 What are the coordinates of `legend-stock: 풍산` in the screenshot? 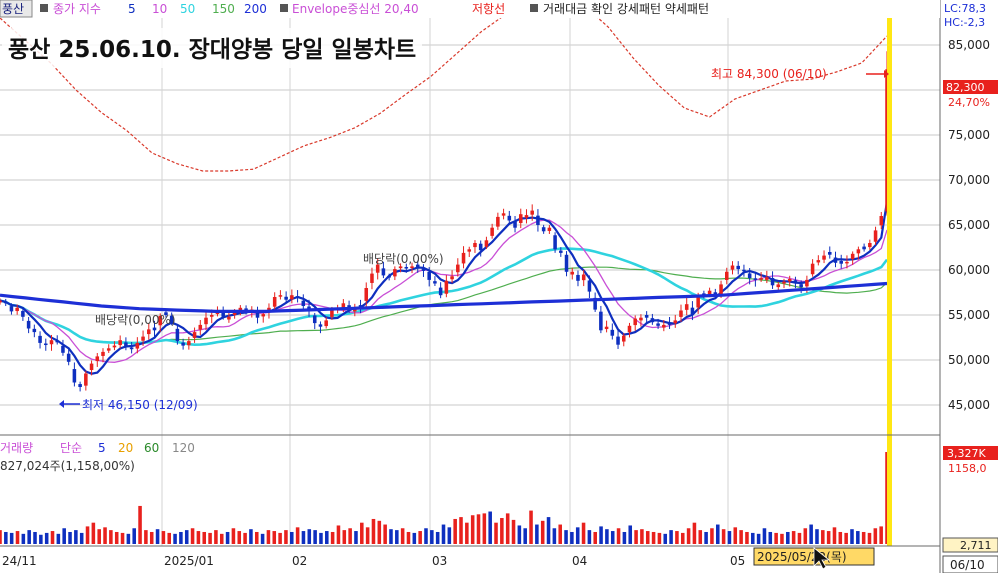 It's located at (13, 9).